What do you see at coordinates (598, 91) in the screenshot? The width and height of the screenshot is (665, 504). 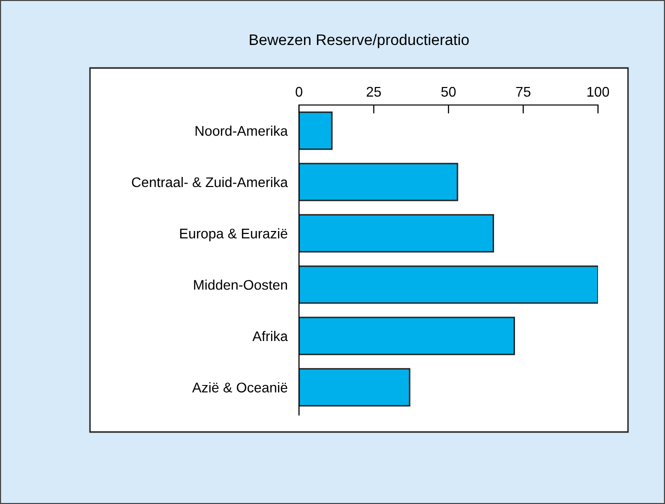 I see `x-tick-label: 100` at bounding box center [598, 91].